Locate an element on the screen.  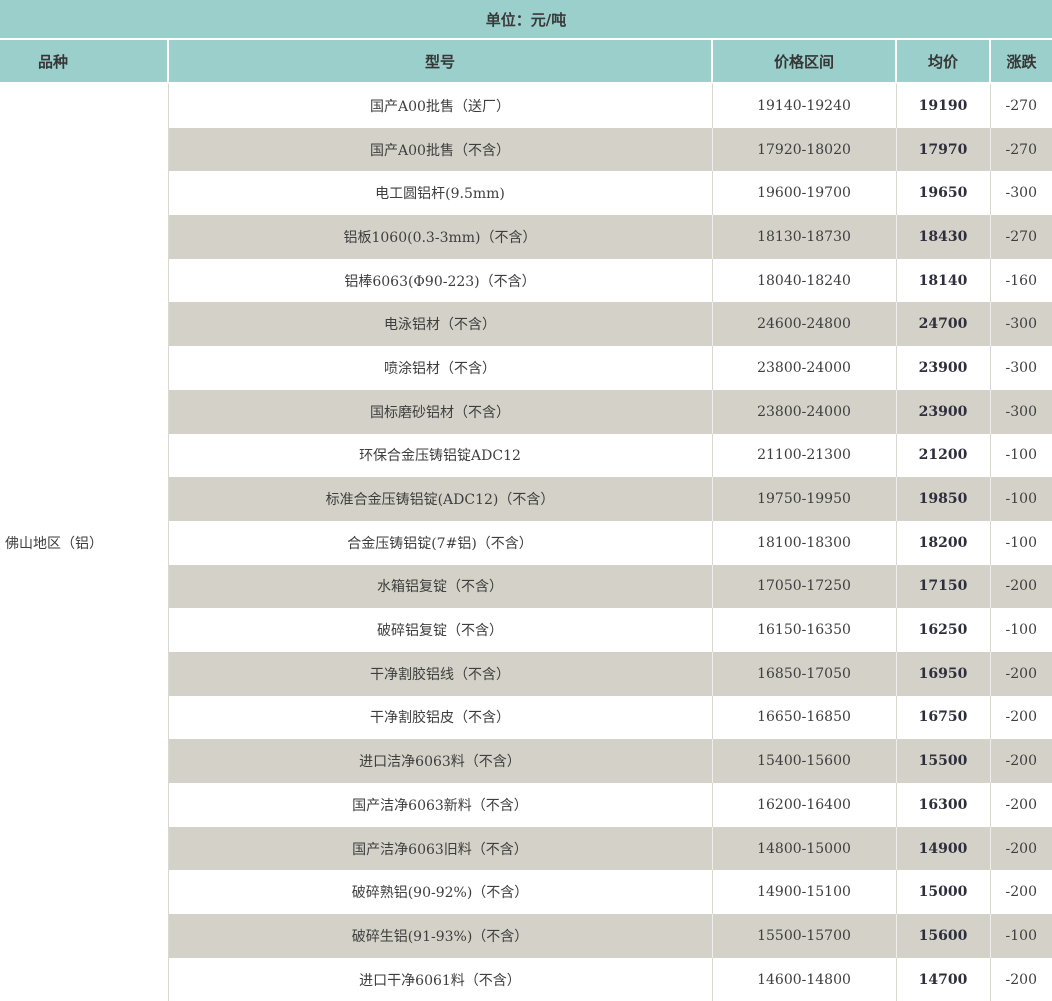
avg-price-cell: 18430 is located at coordinates (943, 237).